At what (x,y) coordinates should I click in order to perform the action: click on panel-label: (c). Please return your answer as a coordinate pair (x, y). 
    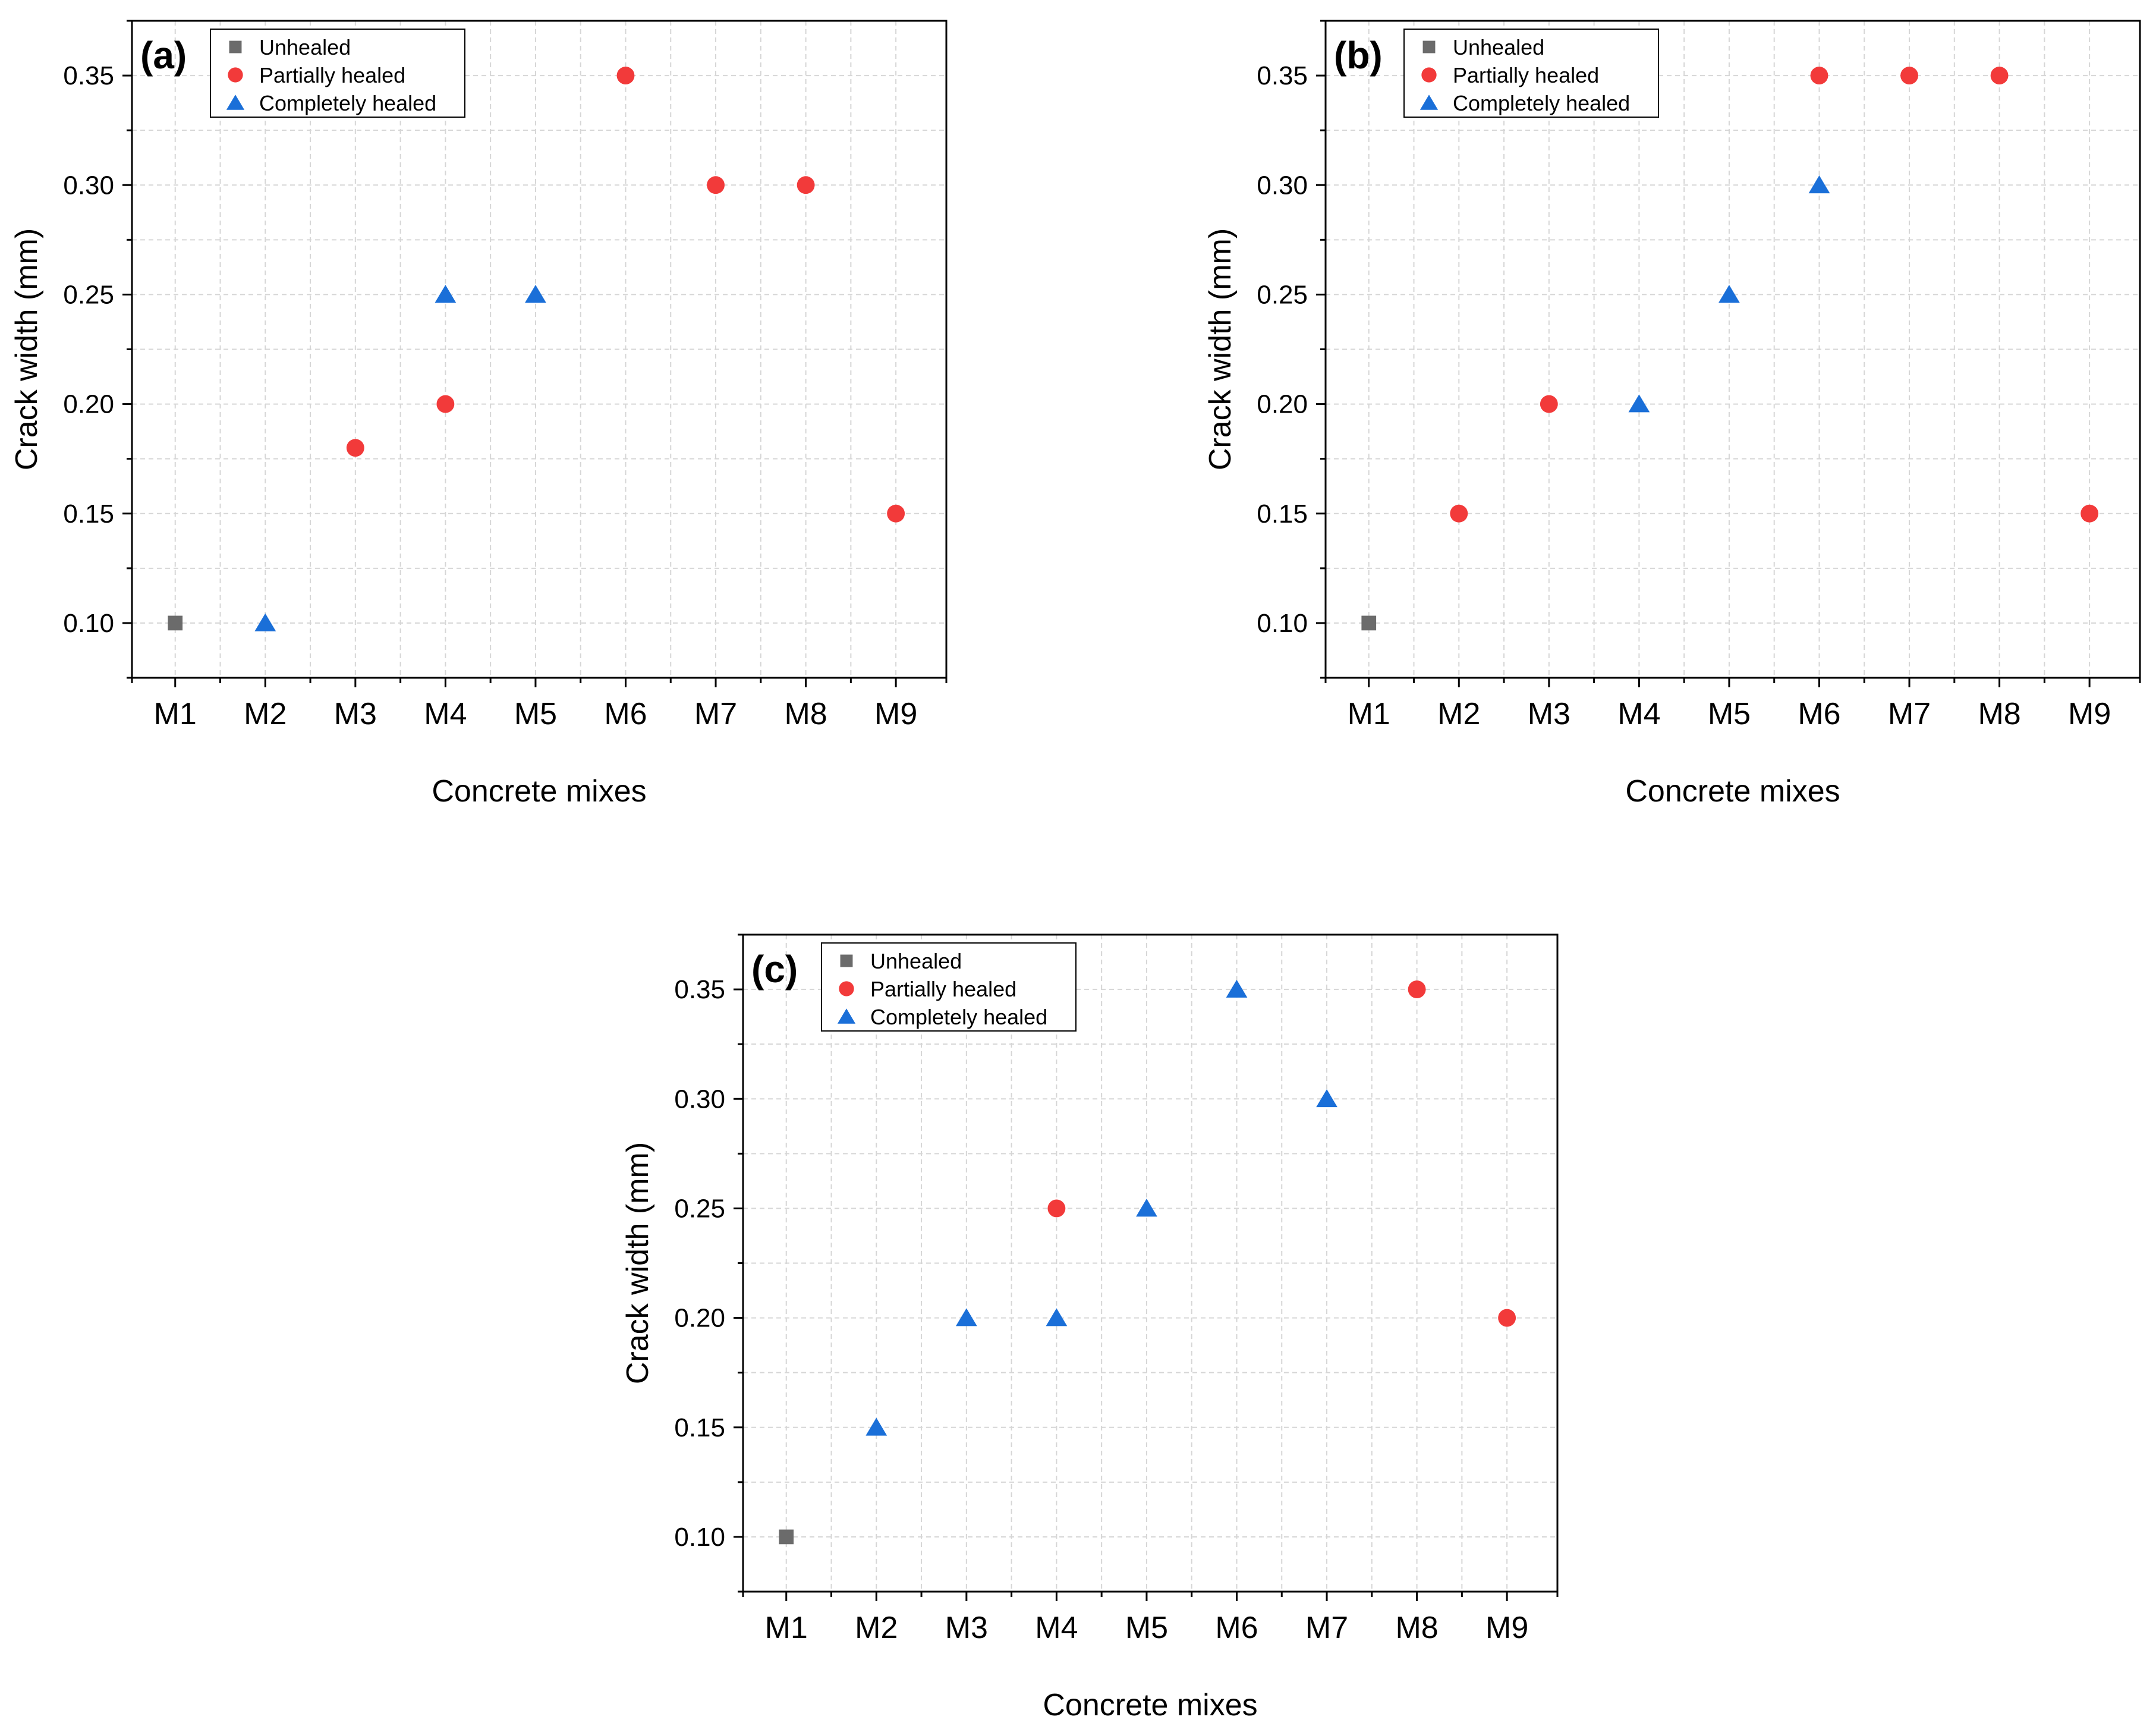
    Looking at the image, I should click on (774, 969).